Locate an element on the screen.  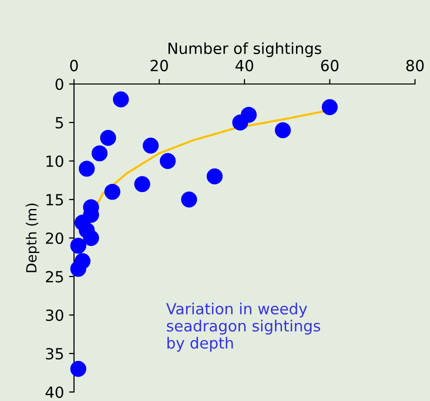
x-tick-label: 60 is located at coordinates (329, 66).